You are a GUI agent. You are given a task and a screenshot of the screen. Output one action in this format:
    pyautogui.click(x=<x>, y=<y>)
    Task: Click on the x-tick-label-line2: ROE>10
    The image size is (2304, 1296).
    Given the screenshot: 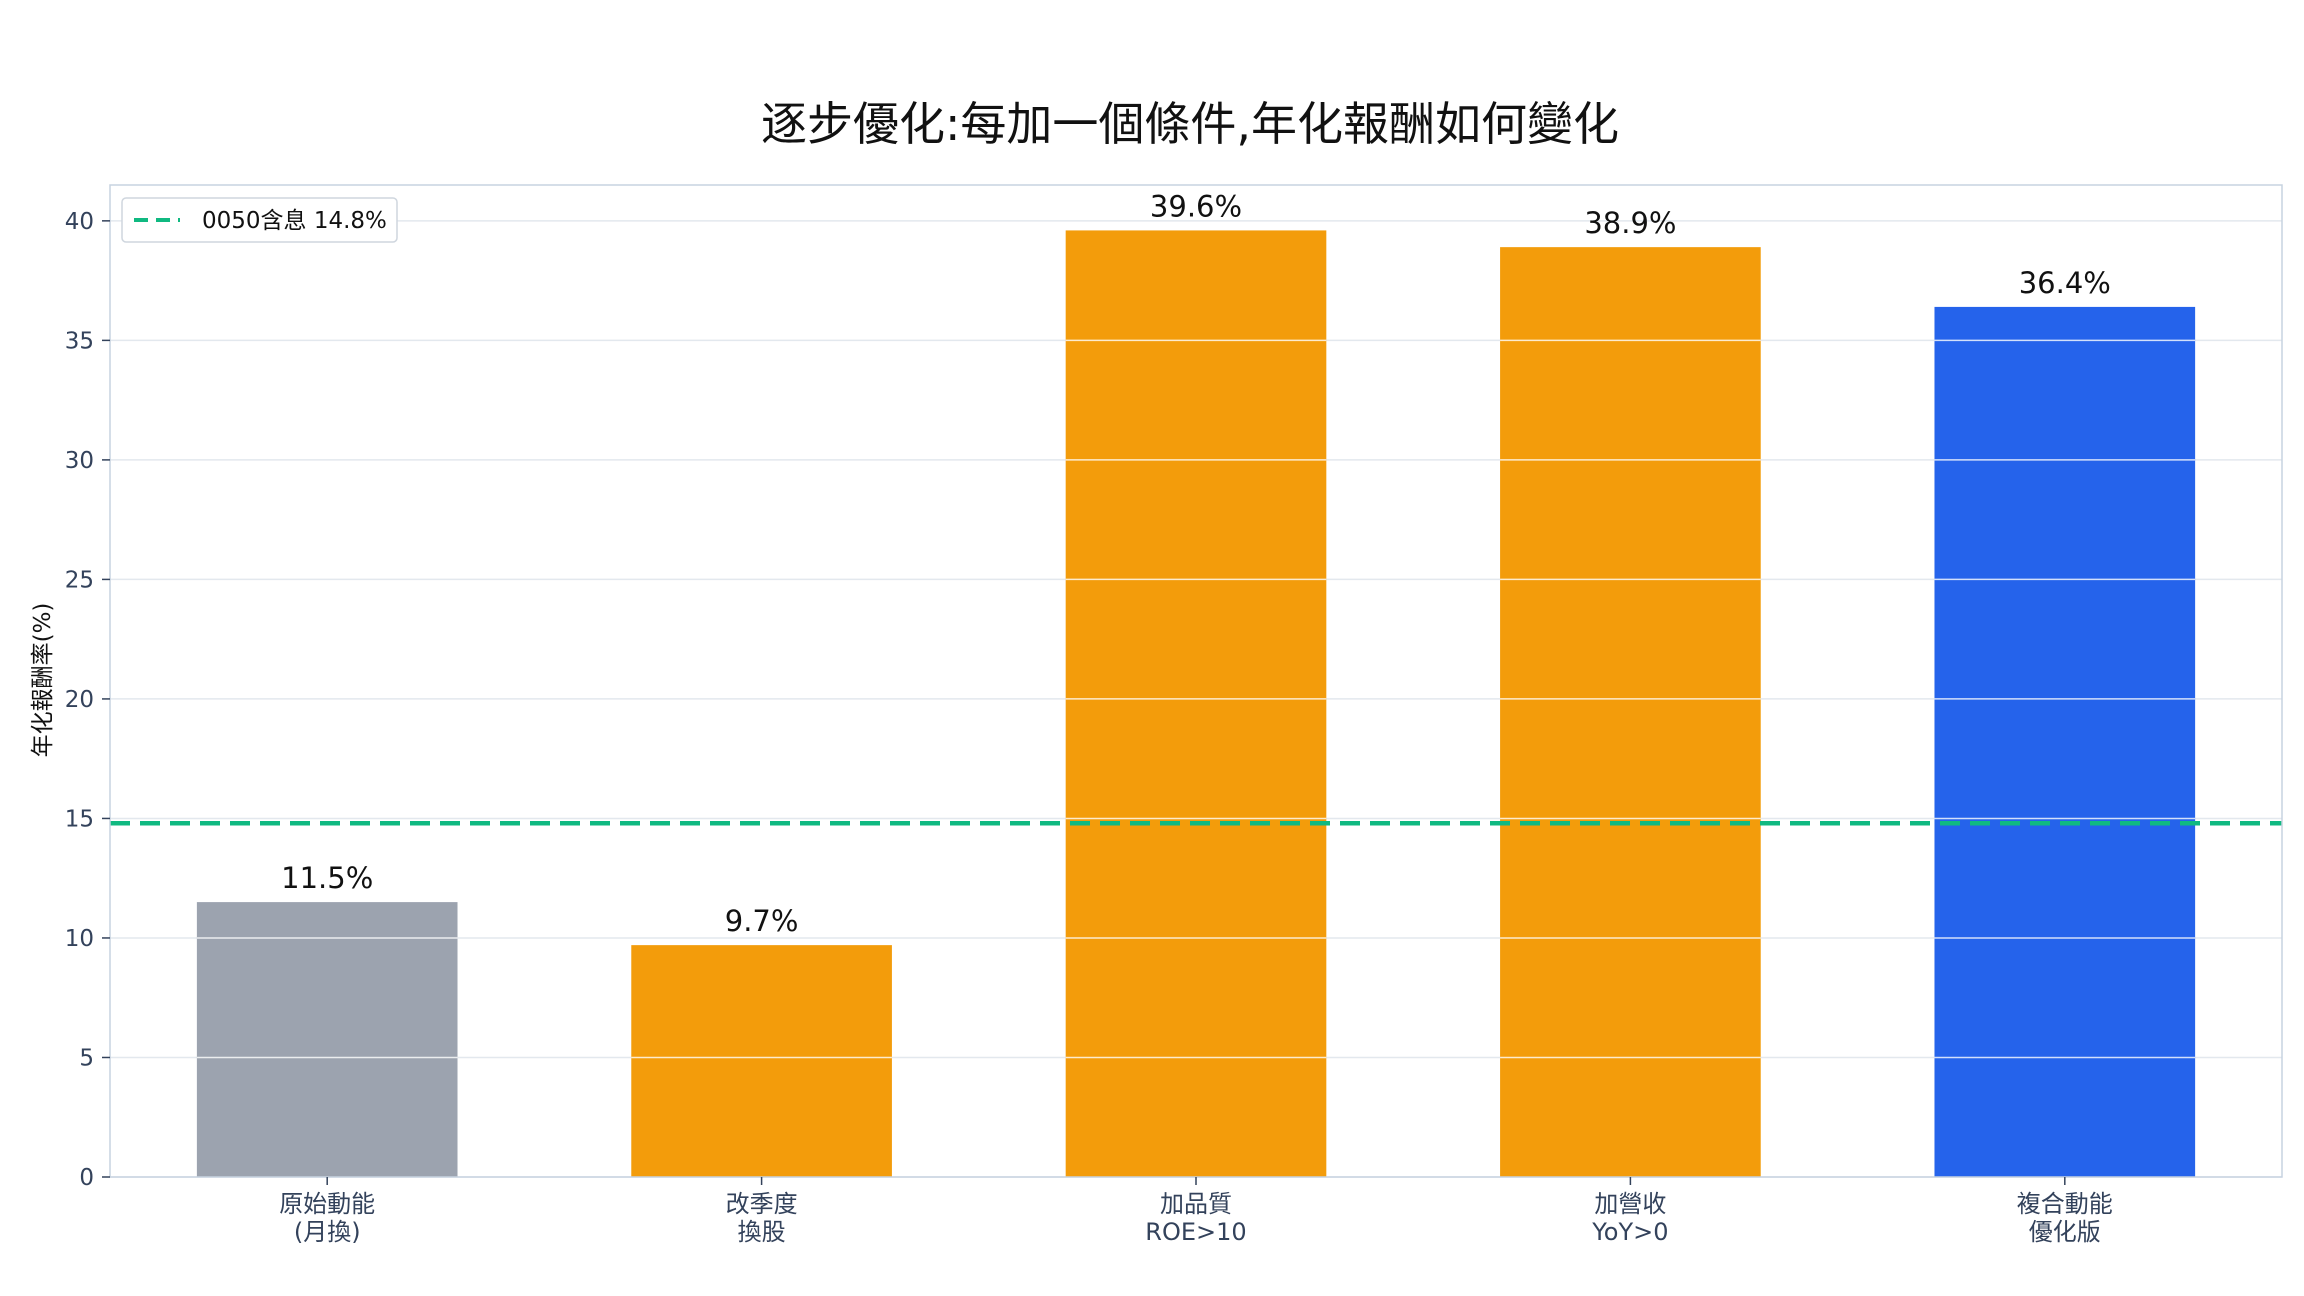 What is the action you would take?
    pyautogui.click(x=1195, y=1232)
    